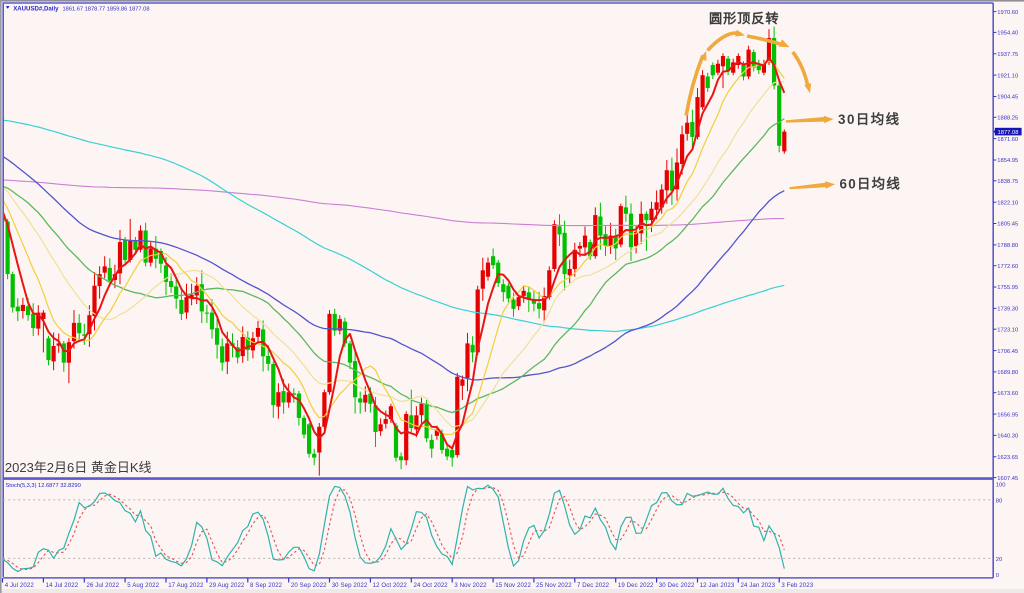 The height and width of the screenshot is (593, 1024). Describe the element at coordinates (1007, 352) in the screenshot. I see `svg-text: 1706.45` at that location.